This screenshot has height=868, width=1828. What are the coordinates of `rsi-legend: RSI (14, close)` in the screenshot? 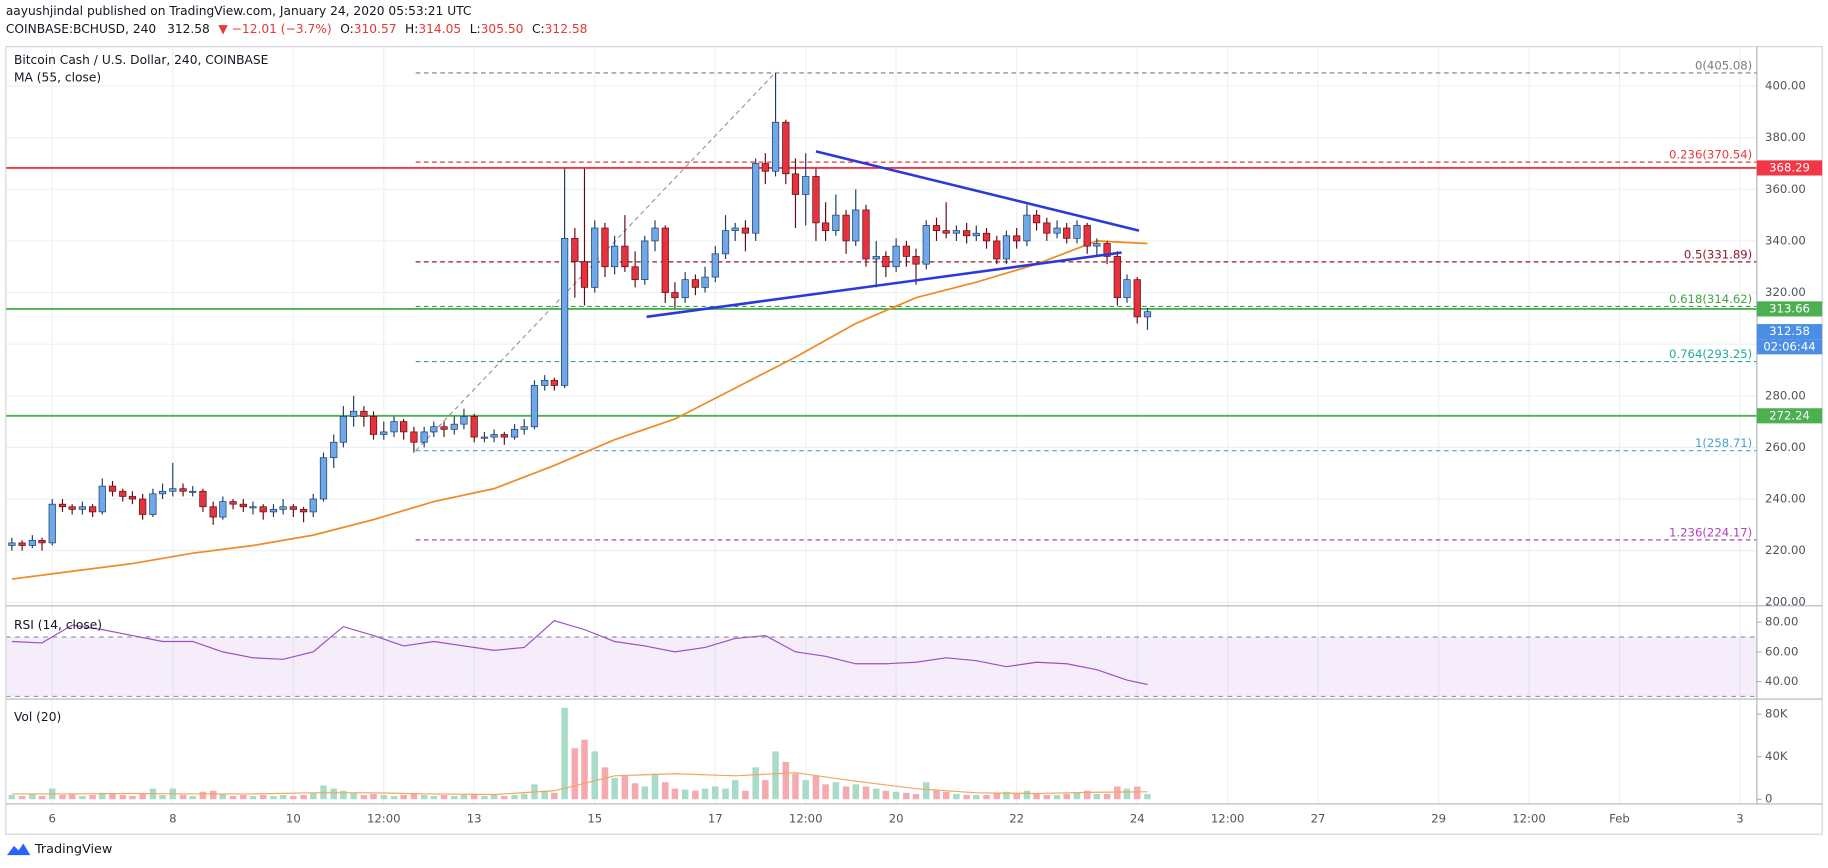 It's located at (58, 625).